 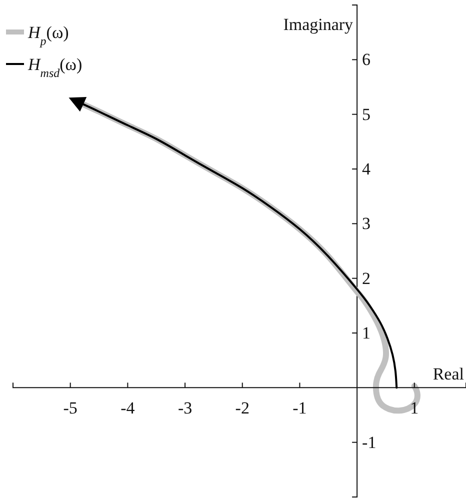 I want to click on x-tick-label: 1, so click(x=414, y=408).